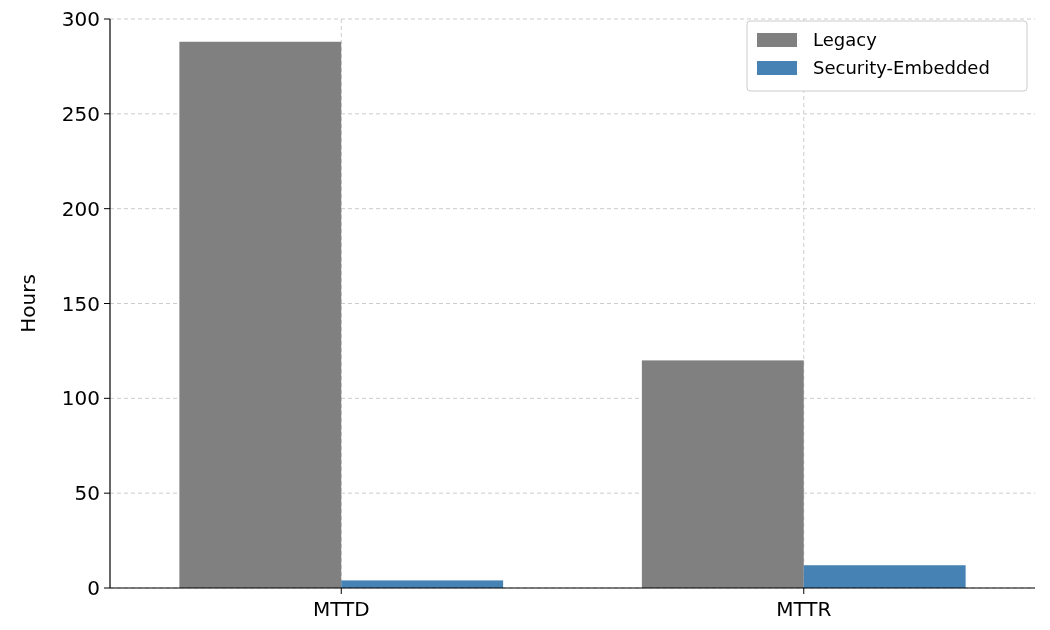 This screenshot has width=1050, height=630. What do you see at coordinates (80, 398) in the screenshot?
I see `y-tick-label: 100` at bounding box center [80, 398].